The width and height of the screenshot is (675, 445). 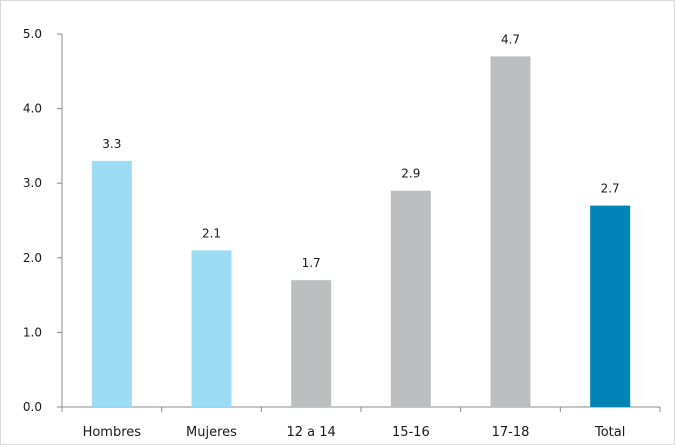 I want to click on y-tick-label: 0.0, so click(x=32, y=407).